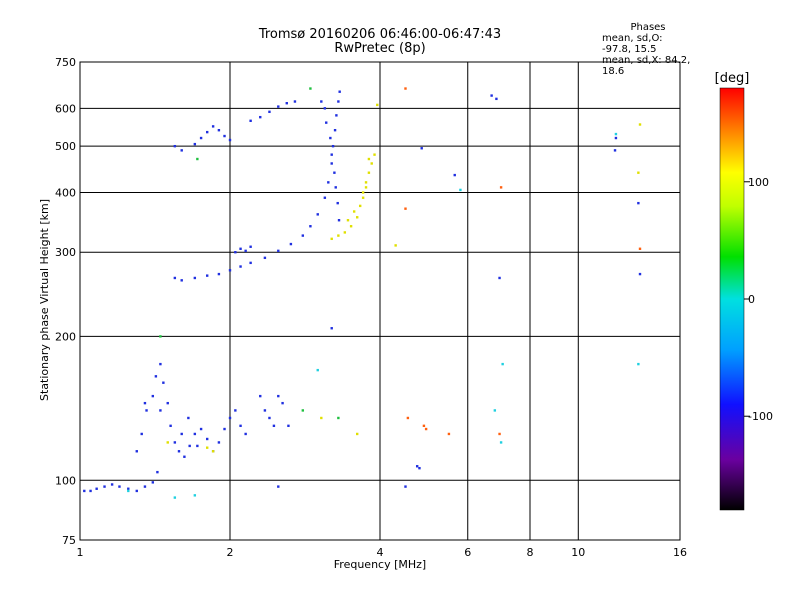  Describe the element at coordinates (758, 182) in the screenshot. I see `colorbar-tick-label: 100` at that location.